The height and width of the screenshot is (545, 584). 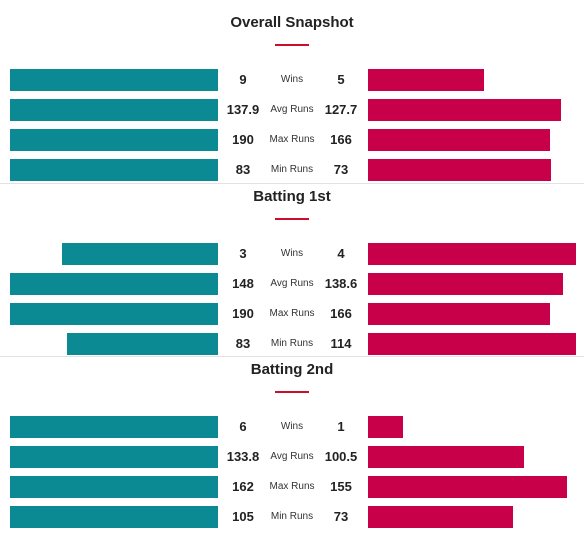 What do you see at coordinates (243, 283) in the screenshot?
I see `value-team-1: 148` at bounding box center [243, 283].